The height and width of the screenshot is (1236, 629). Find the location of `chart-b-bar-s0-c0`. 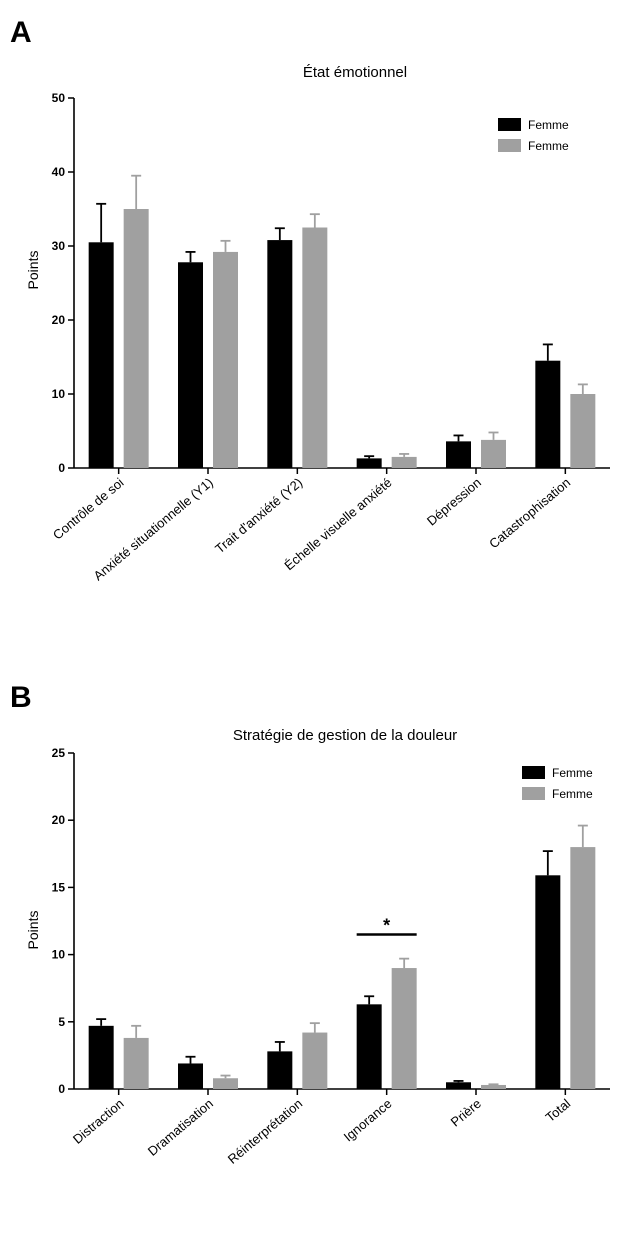

chart-b-bar-s0-c0 is located at coordinates (101, 1057).